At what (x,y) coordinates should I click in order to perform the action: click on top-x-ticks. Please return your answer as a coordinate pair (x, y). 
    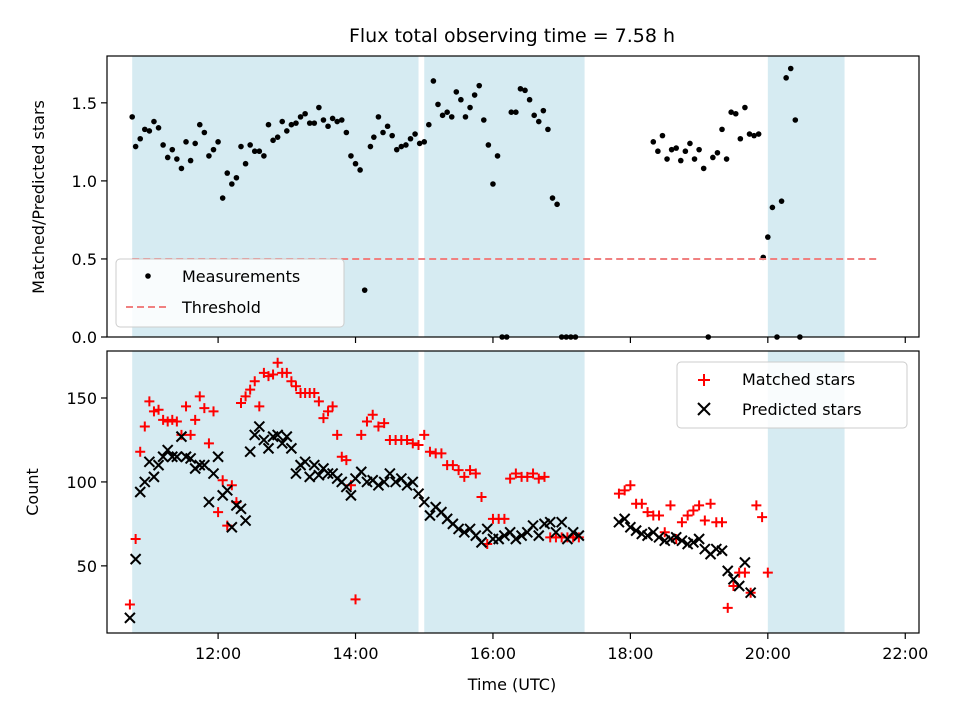
    Looking at the image, I should click on (561, 340).